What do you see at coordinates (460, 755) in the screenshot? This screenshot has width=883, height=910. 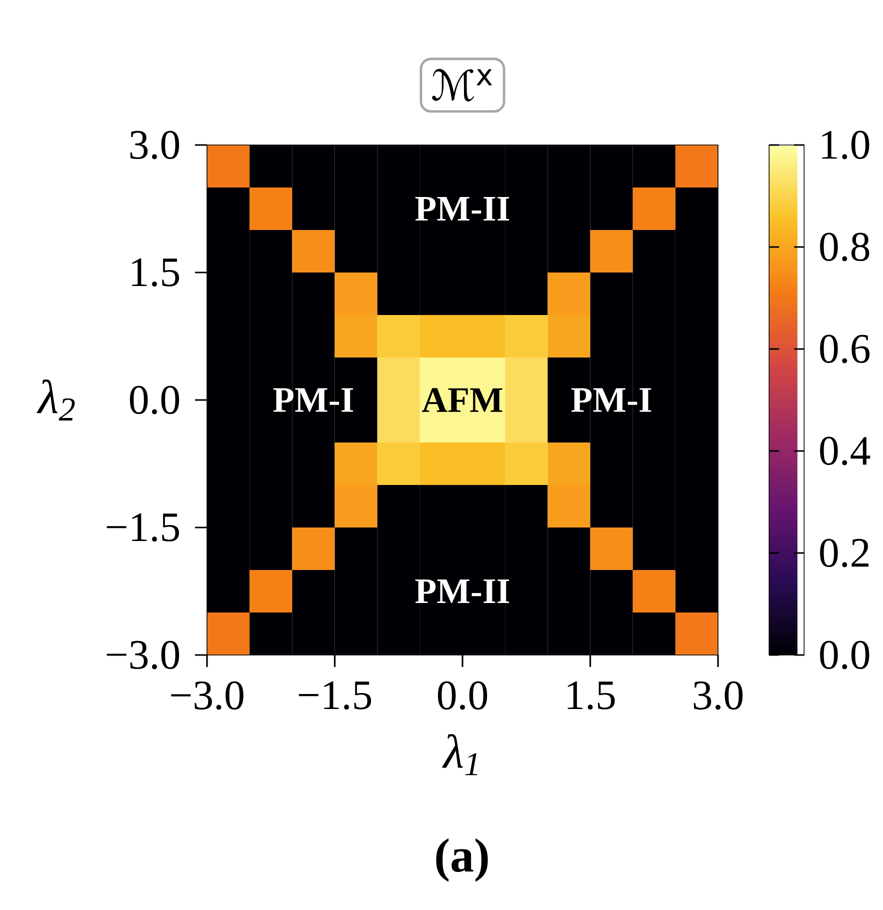 I see `x-axis-title: λ$_{1}$` at bounding box center [460, 755].